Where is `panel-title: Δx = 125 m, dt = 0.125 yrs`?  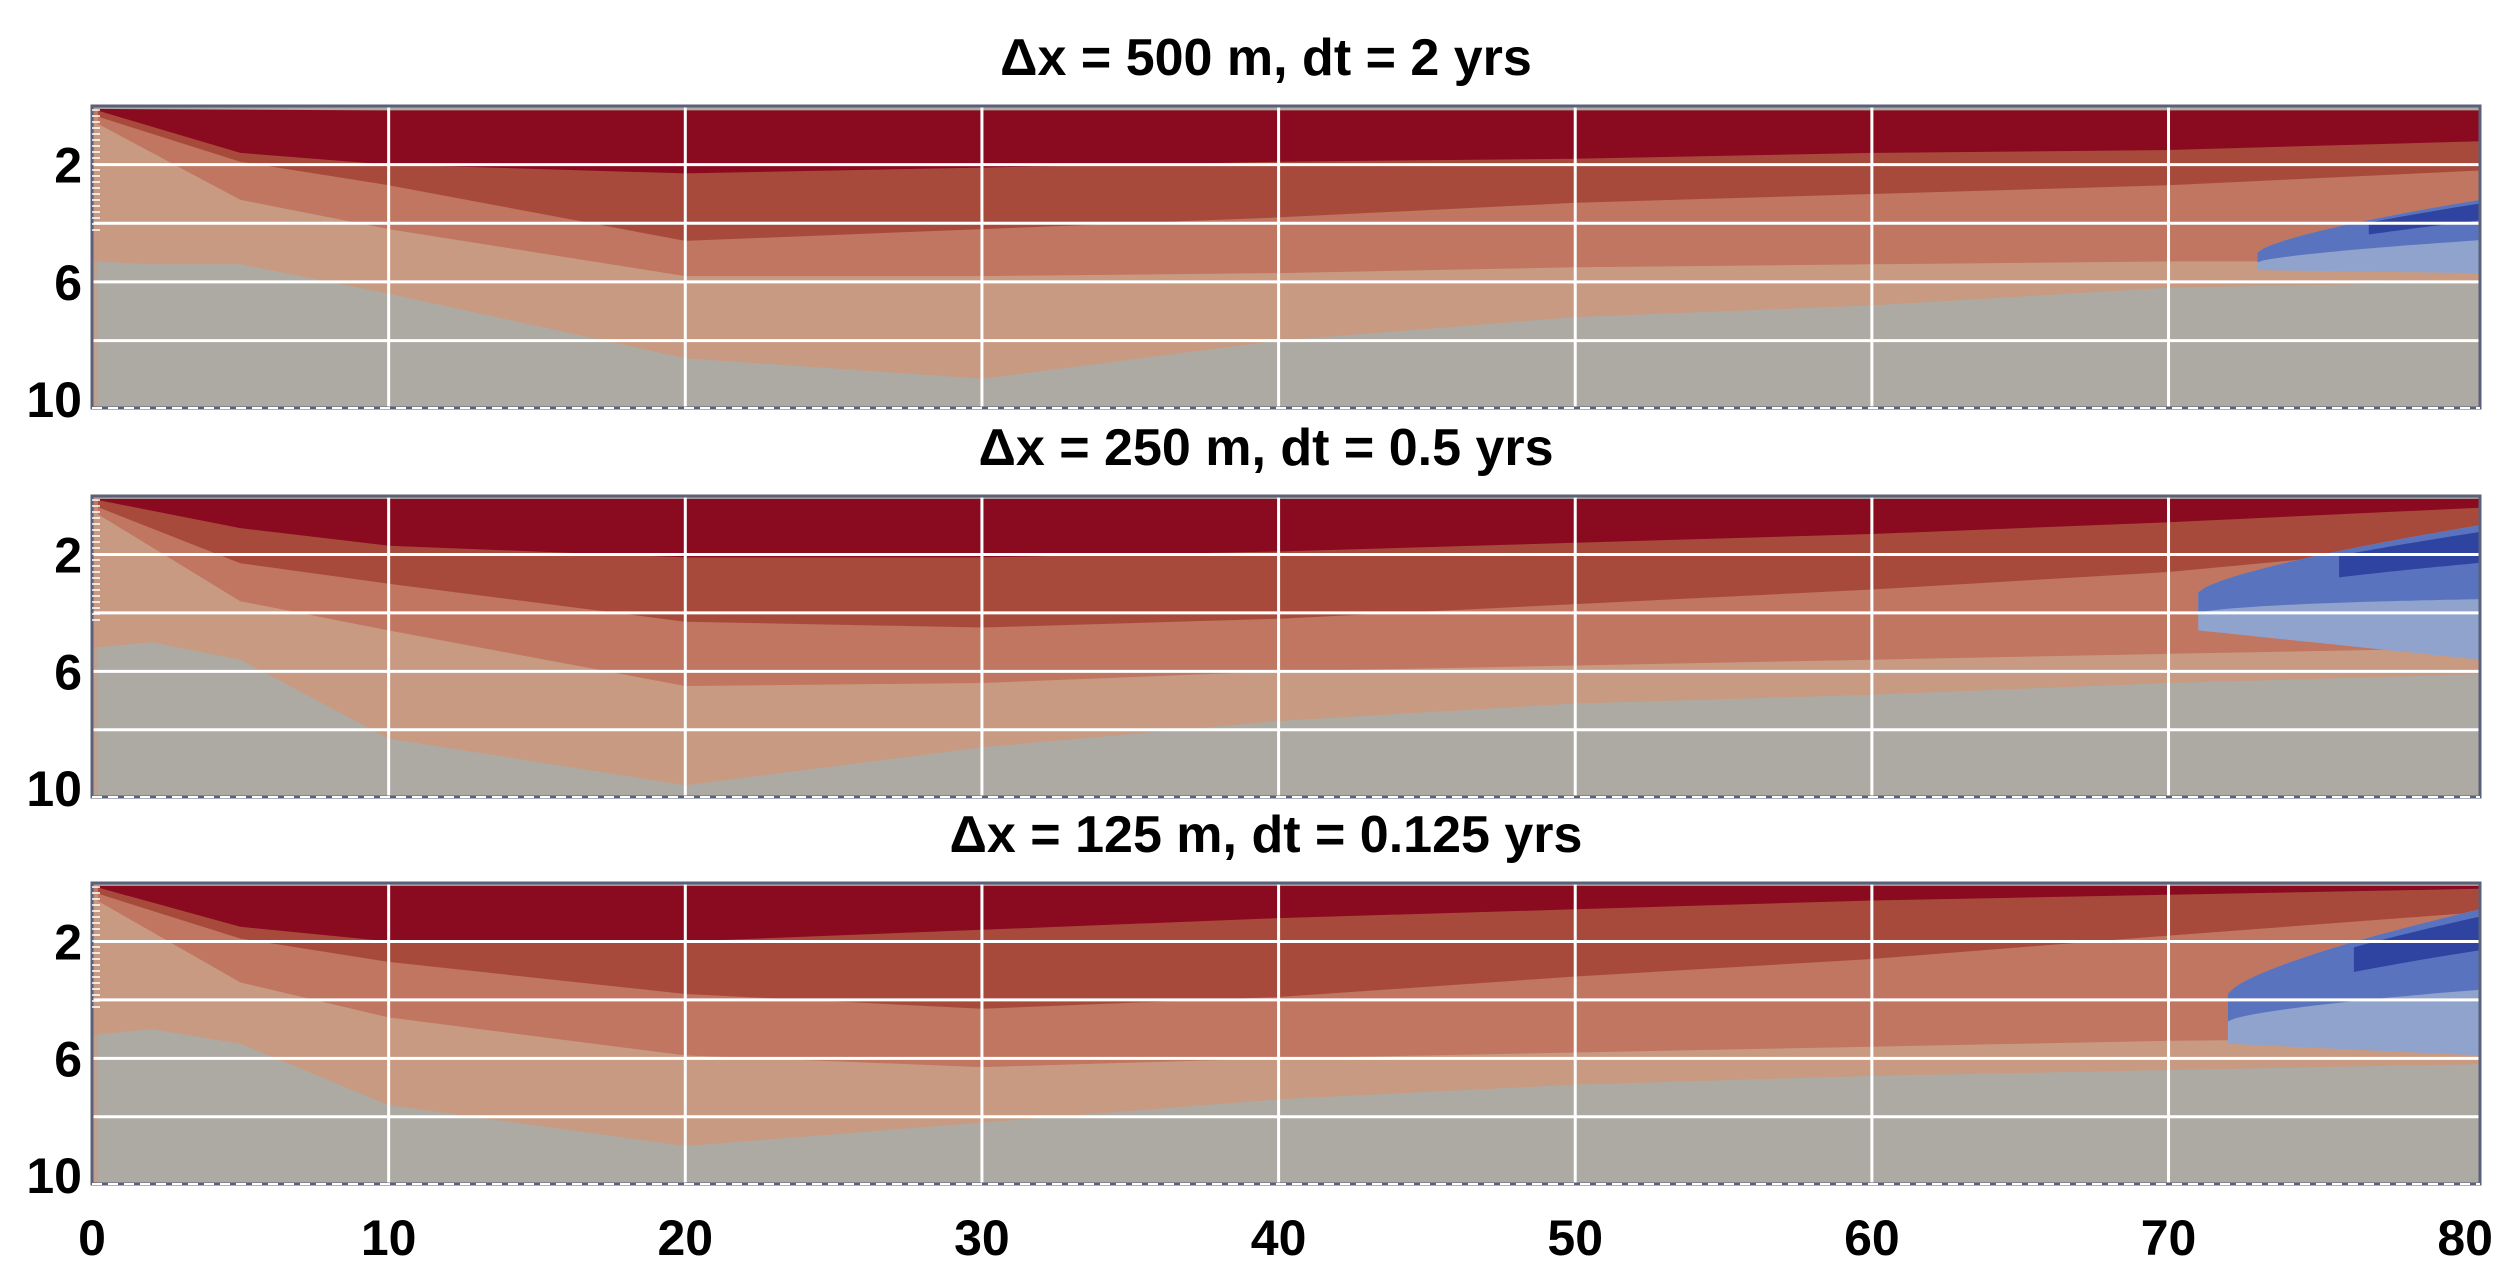
panel-title: Δx = 125 m, dt = 0.125 yrs is located at coordinates (1266, 835).